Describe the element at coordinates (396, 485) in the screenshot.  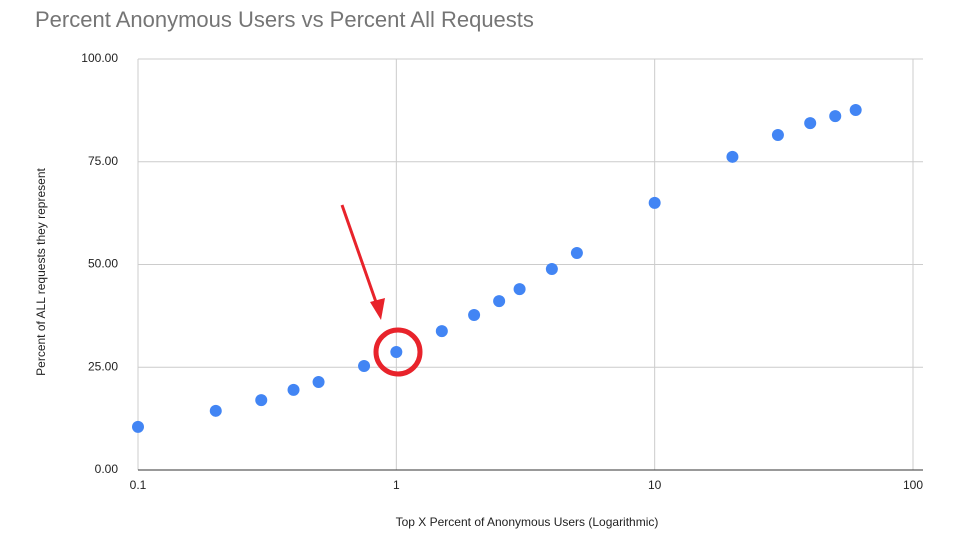
I see `x-tick-label: 1` at that location.